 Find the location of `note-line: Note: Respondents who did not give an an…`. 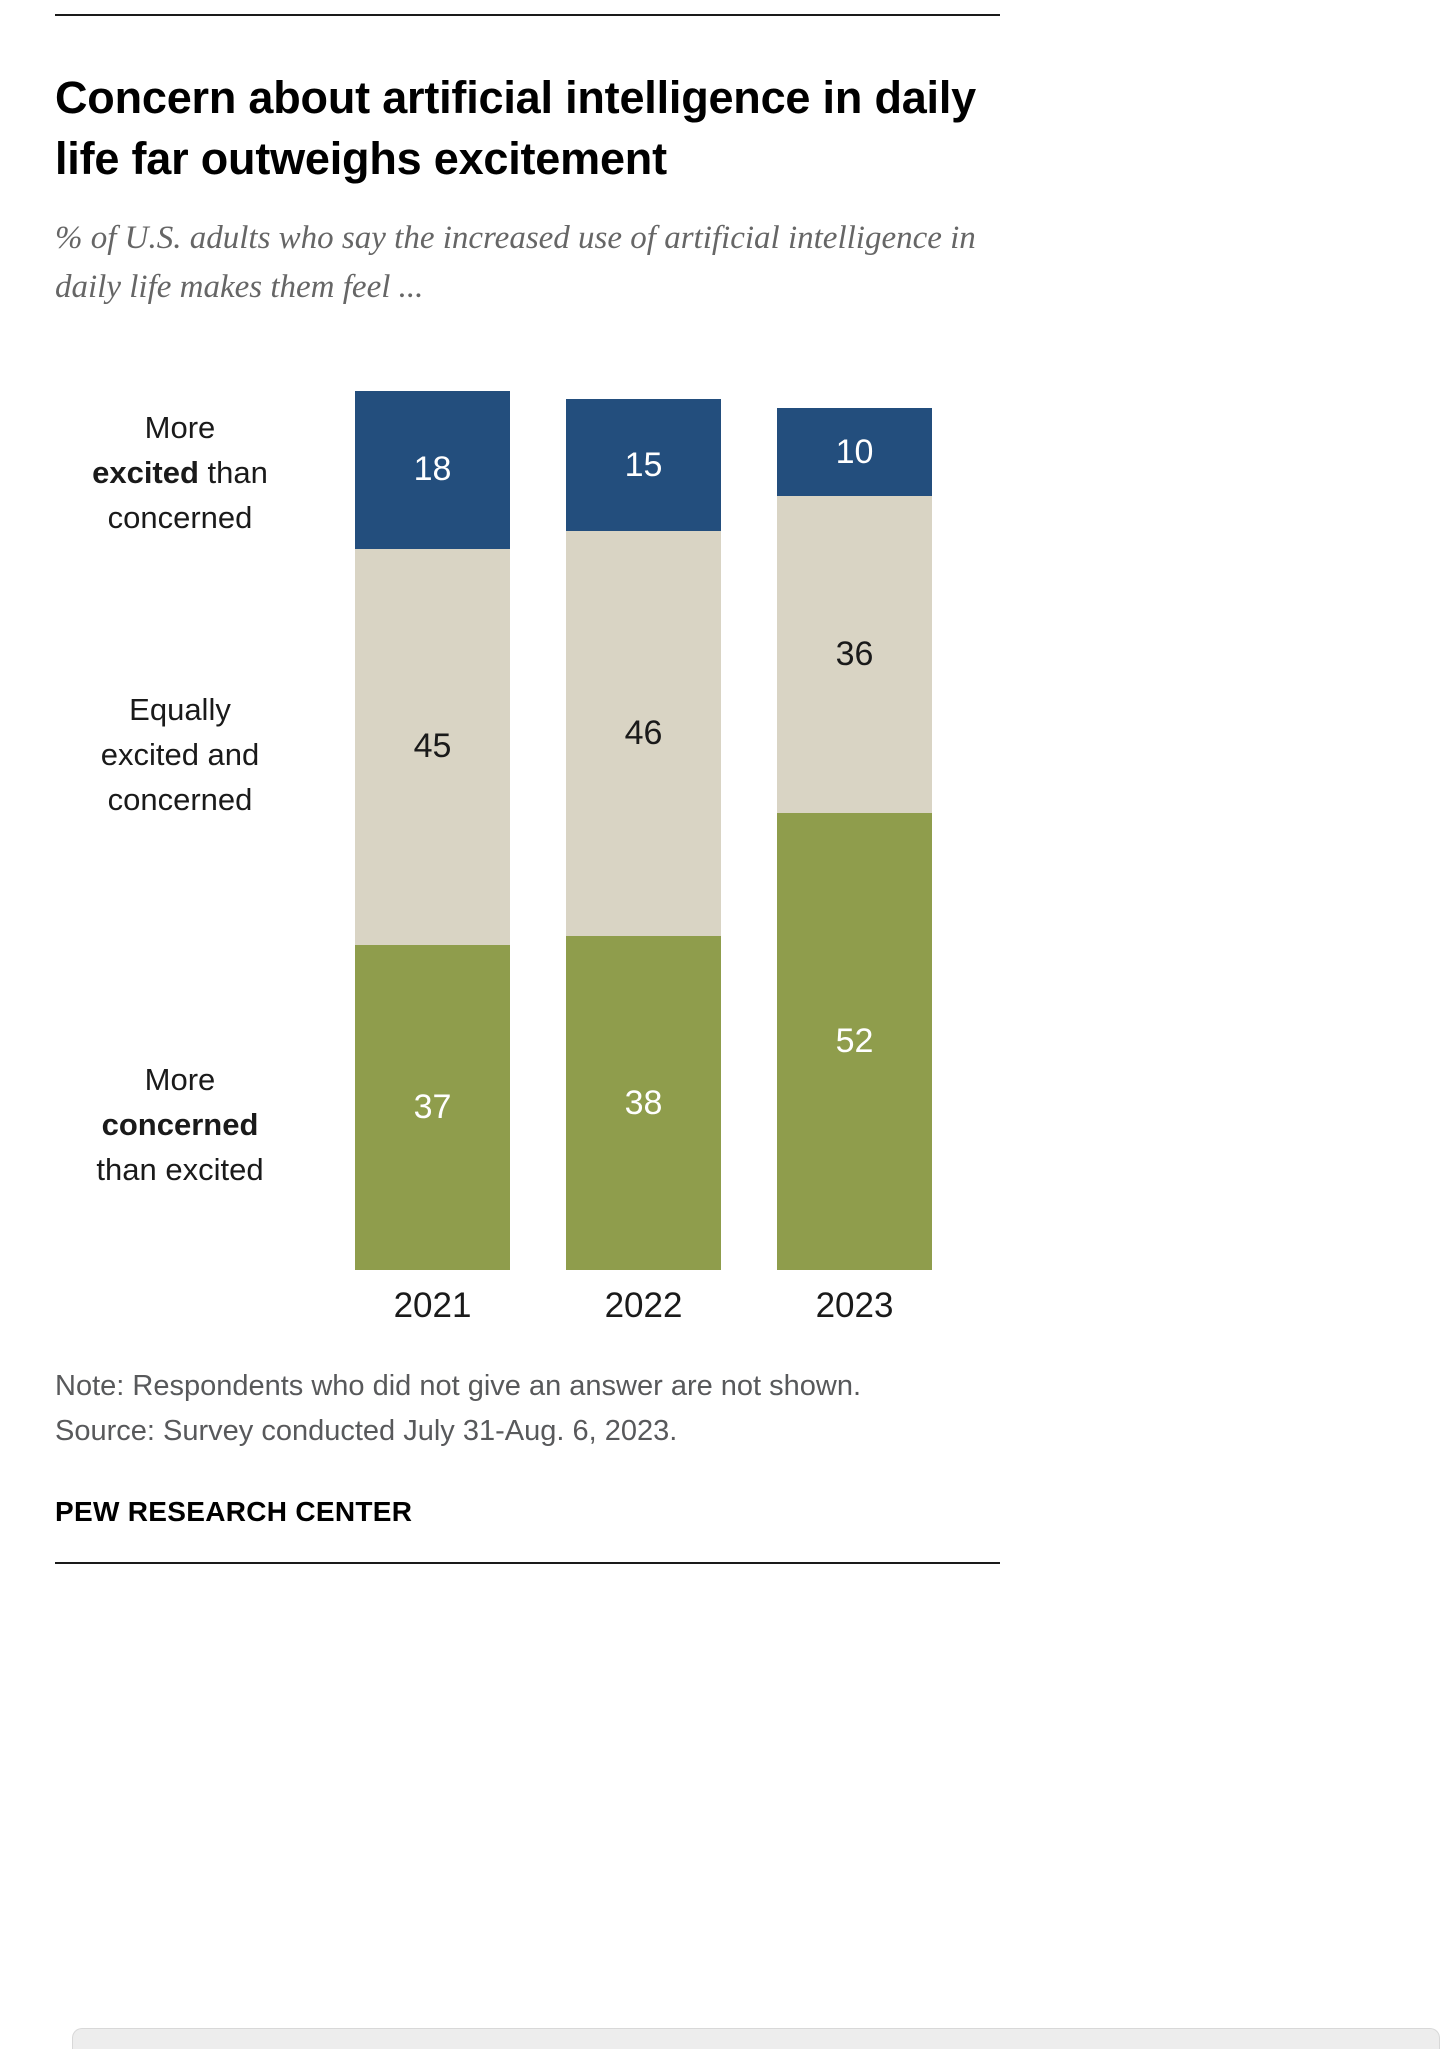

note-line: Note: Respondents who did not give an an… is located at coordinates (458, 1386).